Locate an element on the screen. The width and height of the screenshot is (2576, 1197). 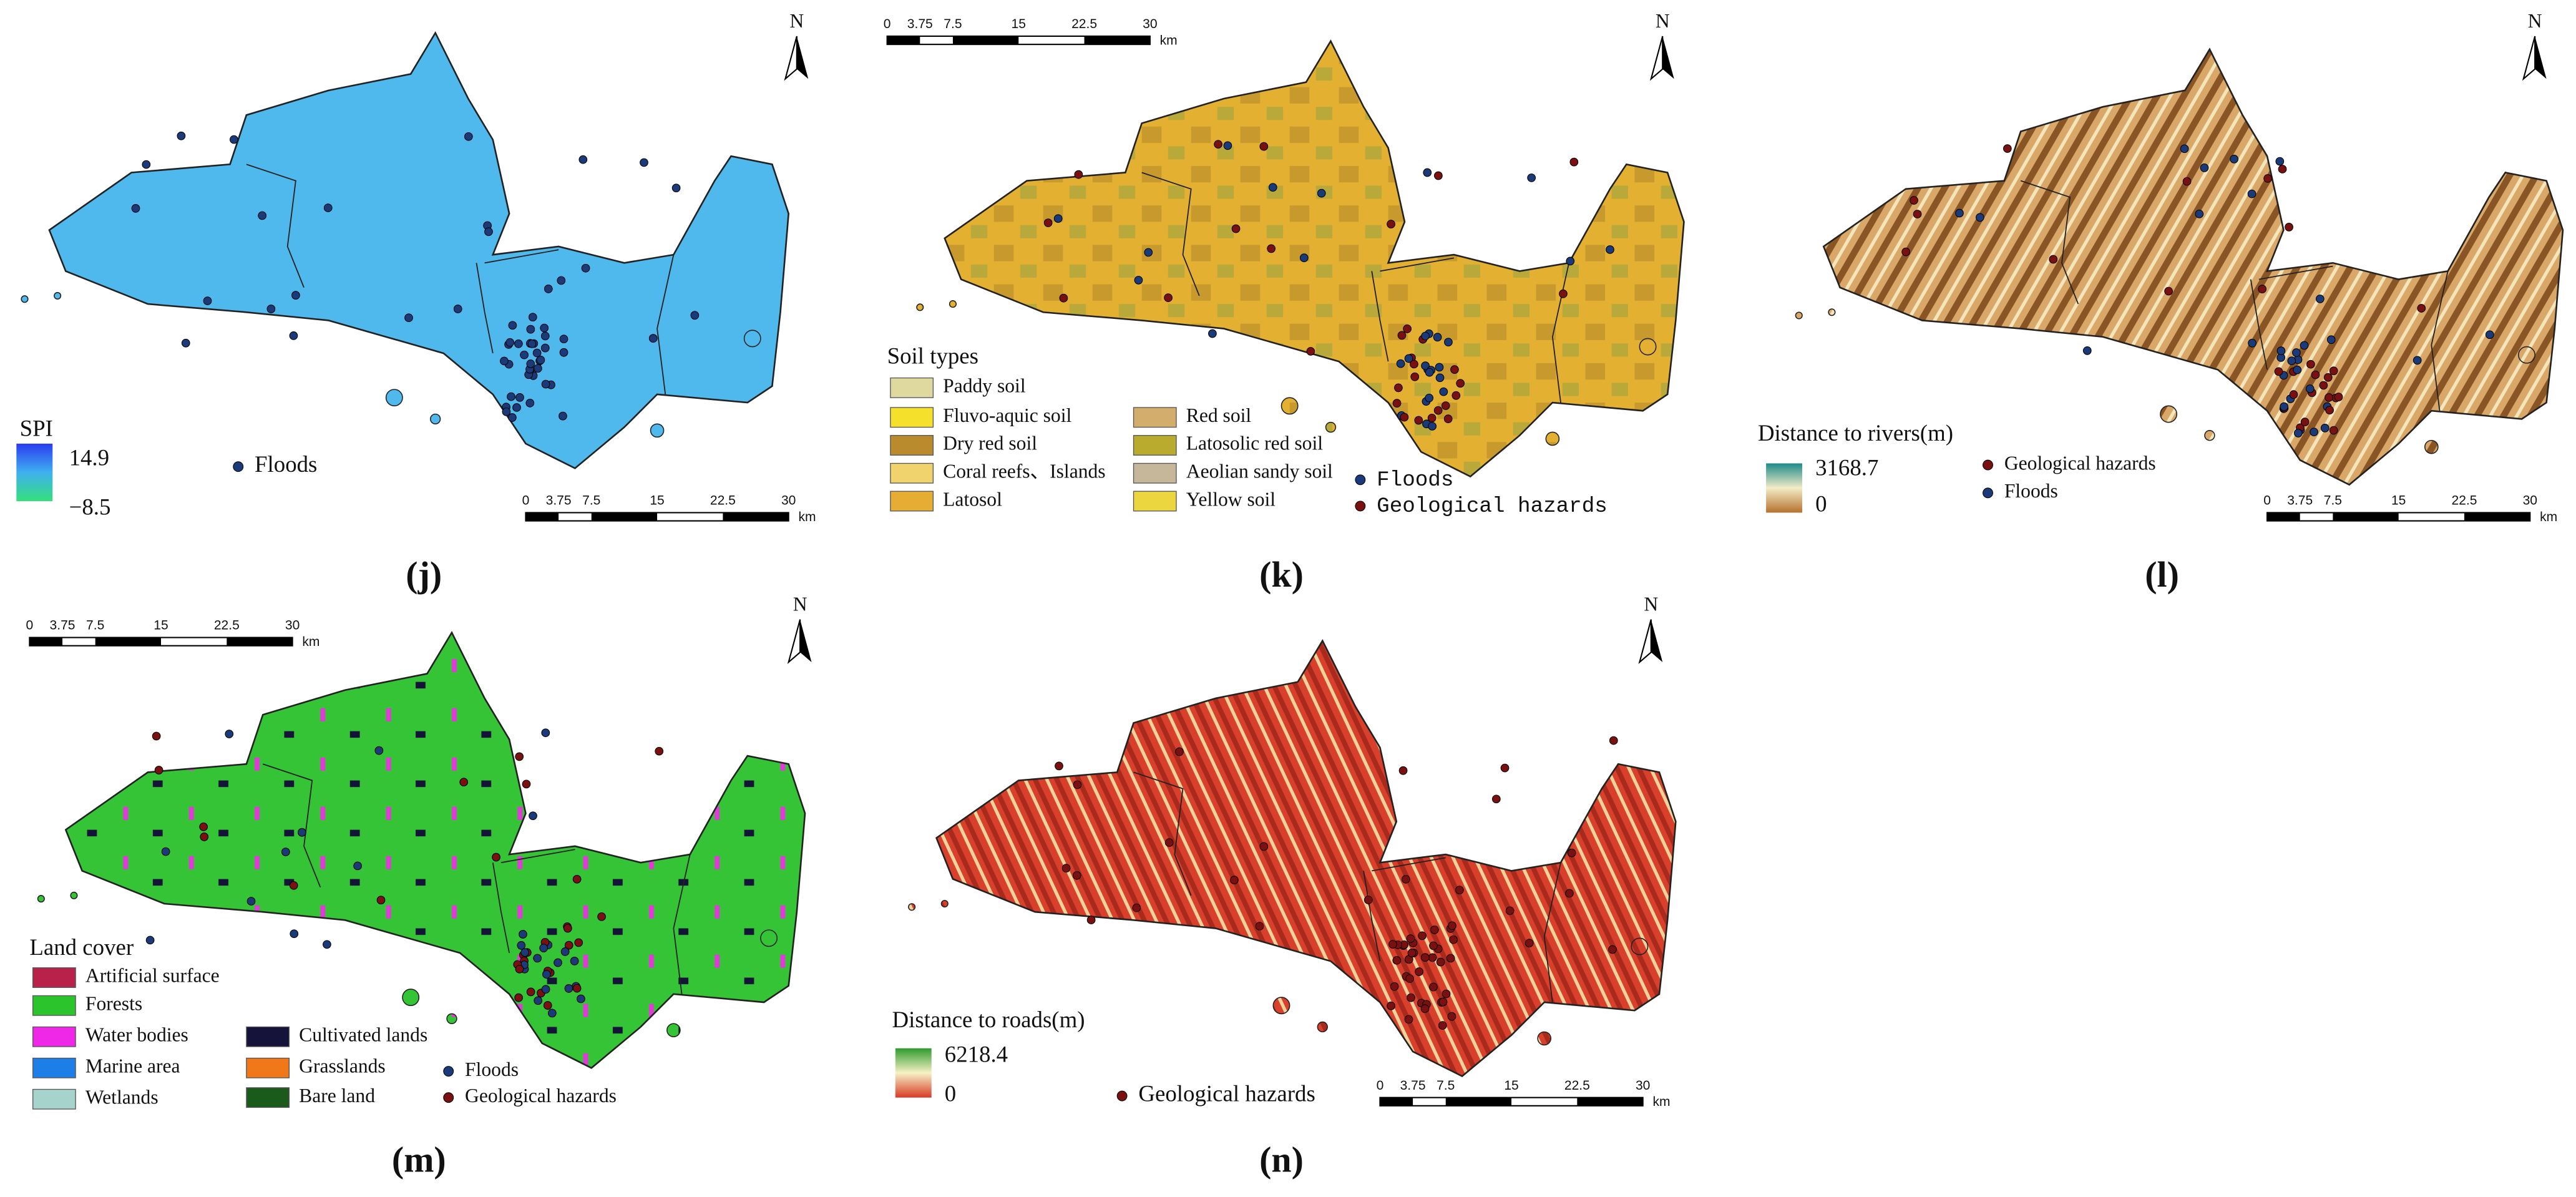
scale-tick: 30 is located at coordinates (1150, 24).